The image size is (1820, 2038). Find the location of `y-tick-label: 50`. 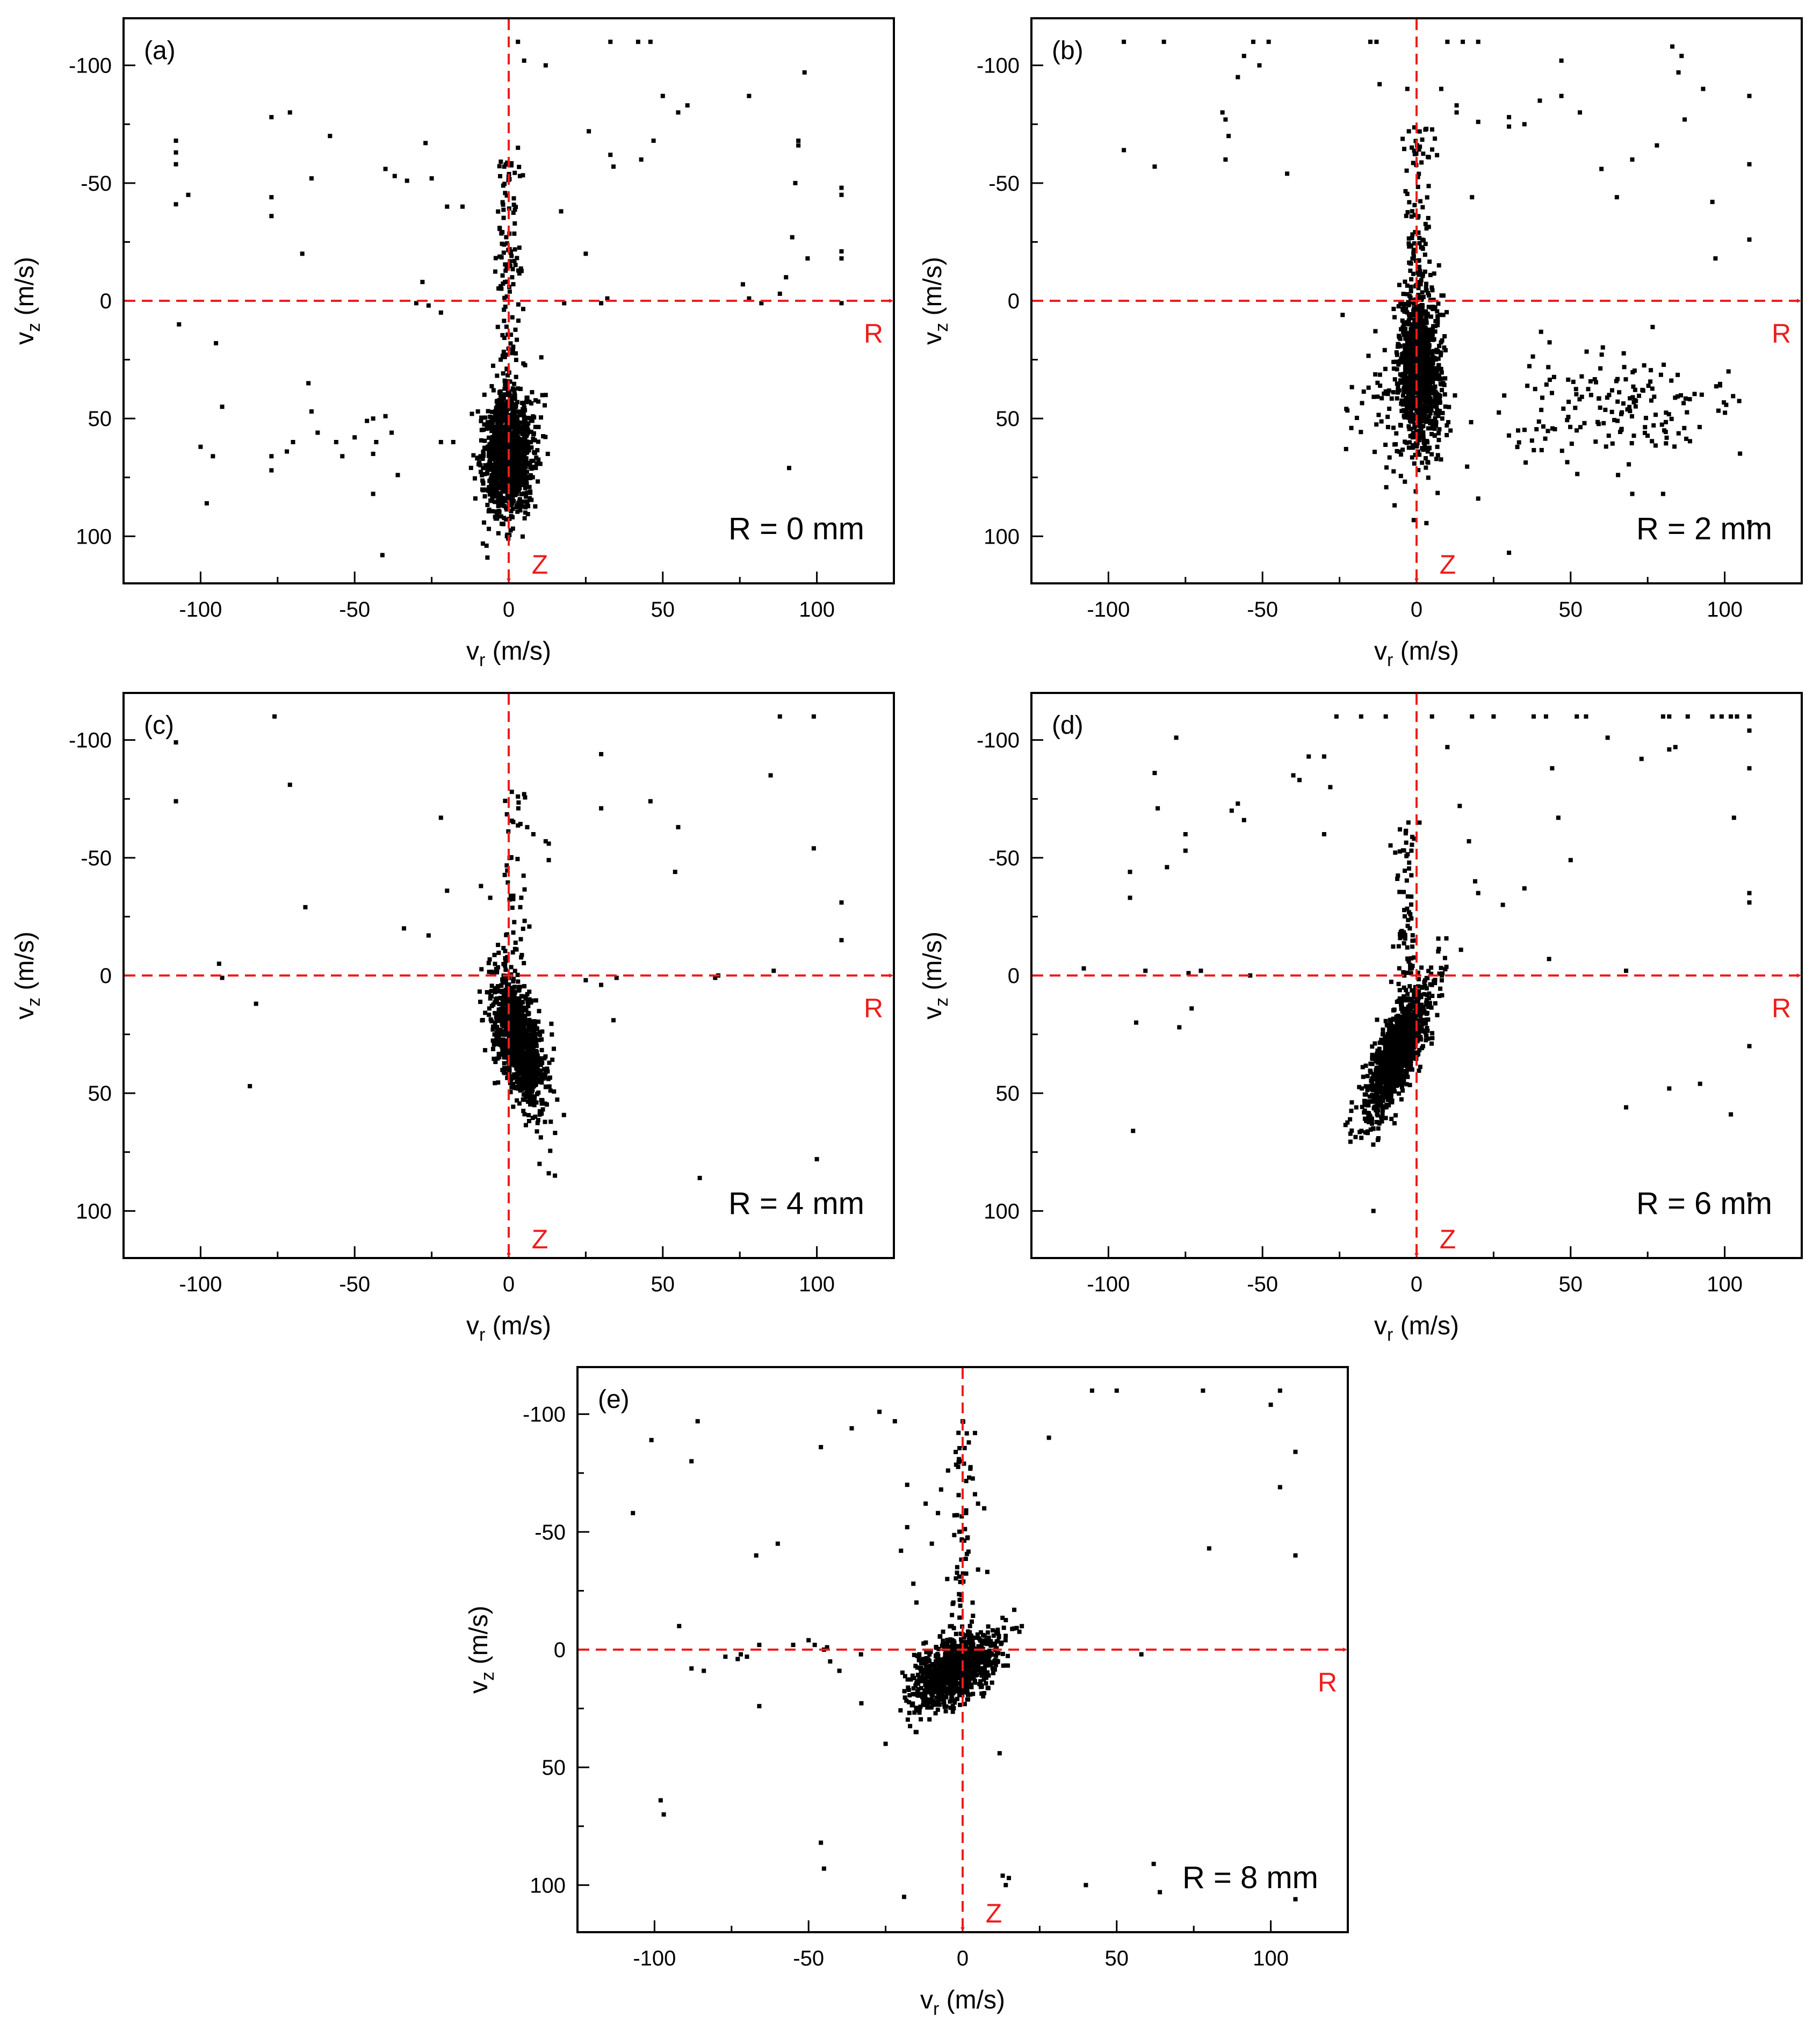

y-tick-label: 50 is located at coordinates (100, 419).